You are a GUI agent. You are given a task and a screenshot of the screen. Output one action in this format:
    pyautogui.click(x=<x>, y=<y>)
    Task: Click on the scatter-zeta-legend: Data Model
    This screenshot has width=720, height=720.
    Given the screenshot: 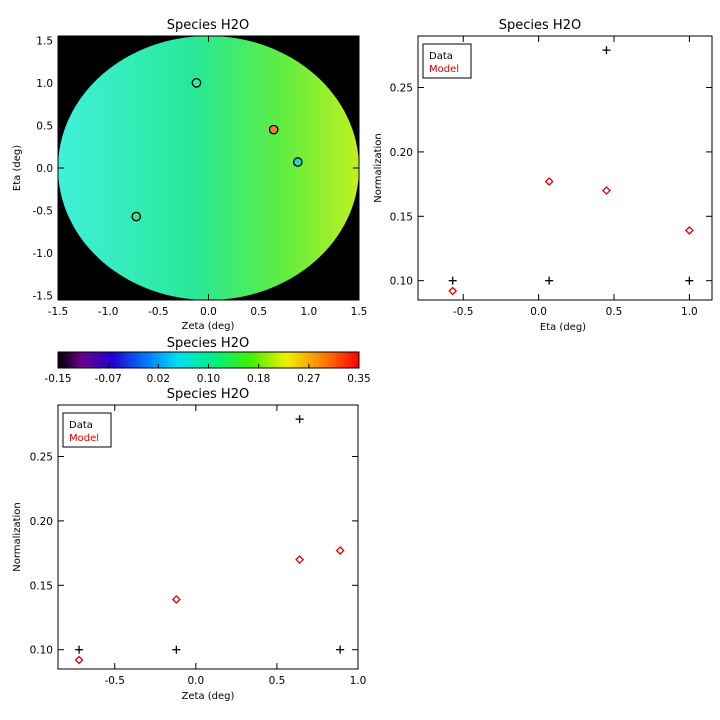 What is the action you would take?
    pyautogui.click(x=87, y=430)
    